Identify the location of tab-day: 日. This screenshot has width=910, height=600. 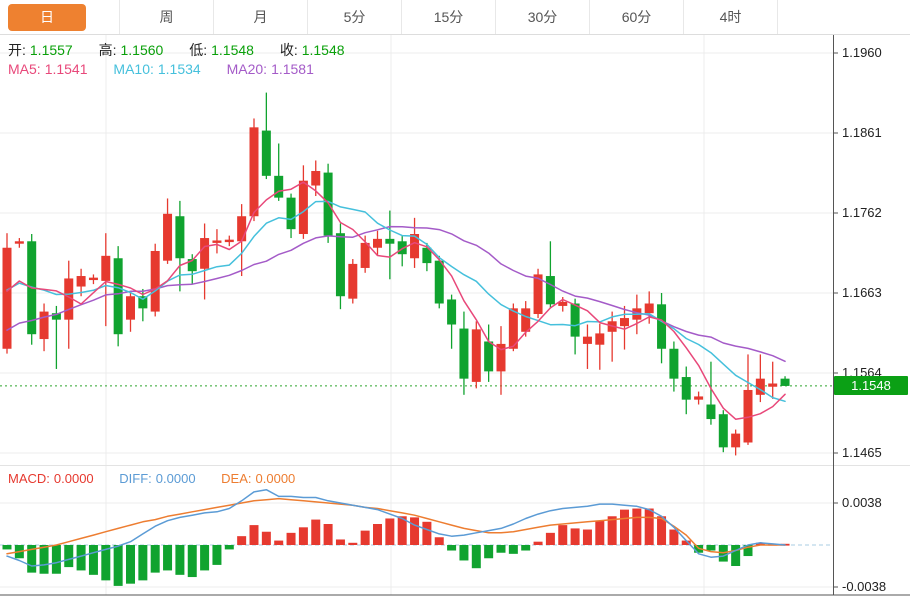
(60, 17).